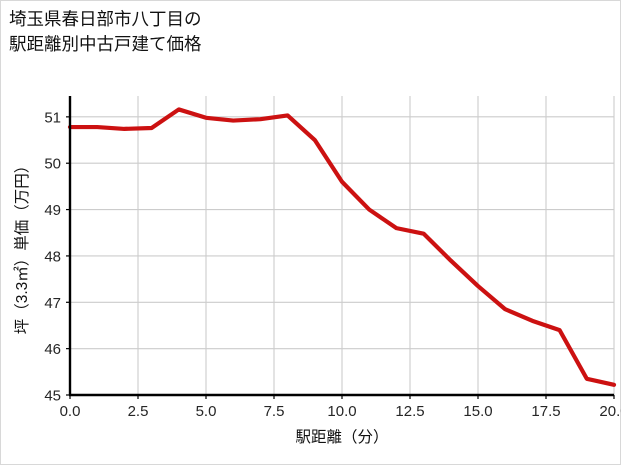  Describe the element at coordinates (52, 349) in the screenshot. I see `y-tick-label: 46` at that location.